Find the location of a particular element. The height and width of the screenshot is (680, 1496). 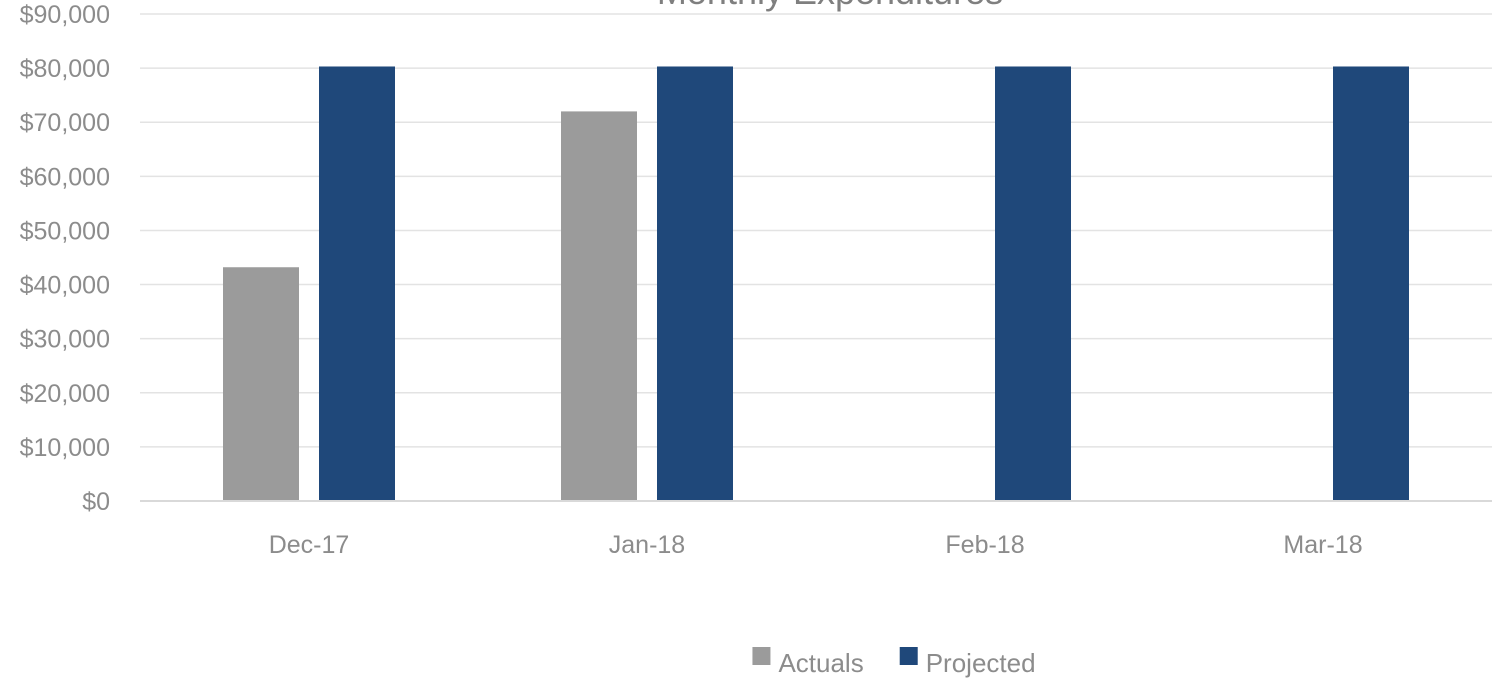

y-tick-label: $70,000 is located at coordinates (65, 123).